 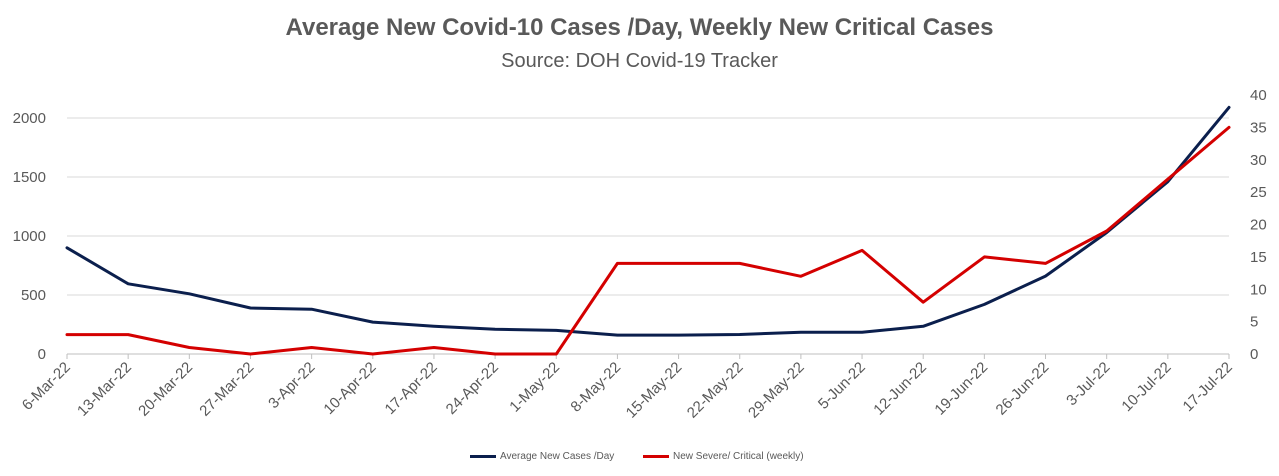 I want to click on right-tick-label: 10, so click(x=1258, y=289).